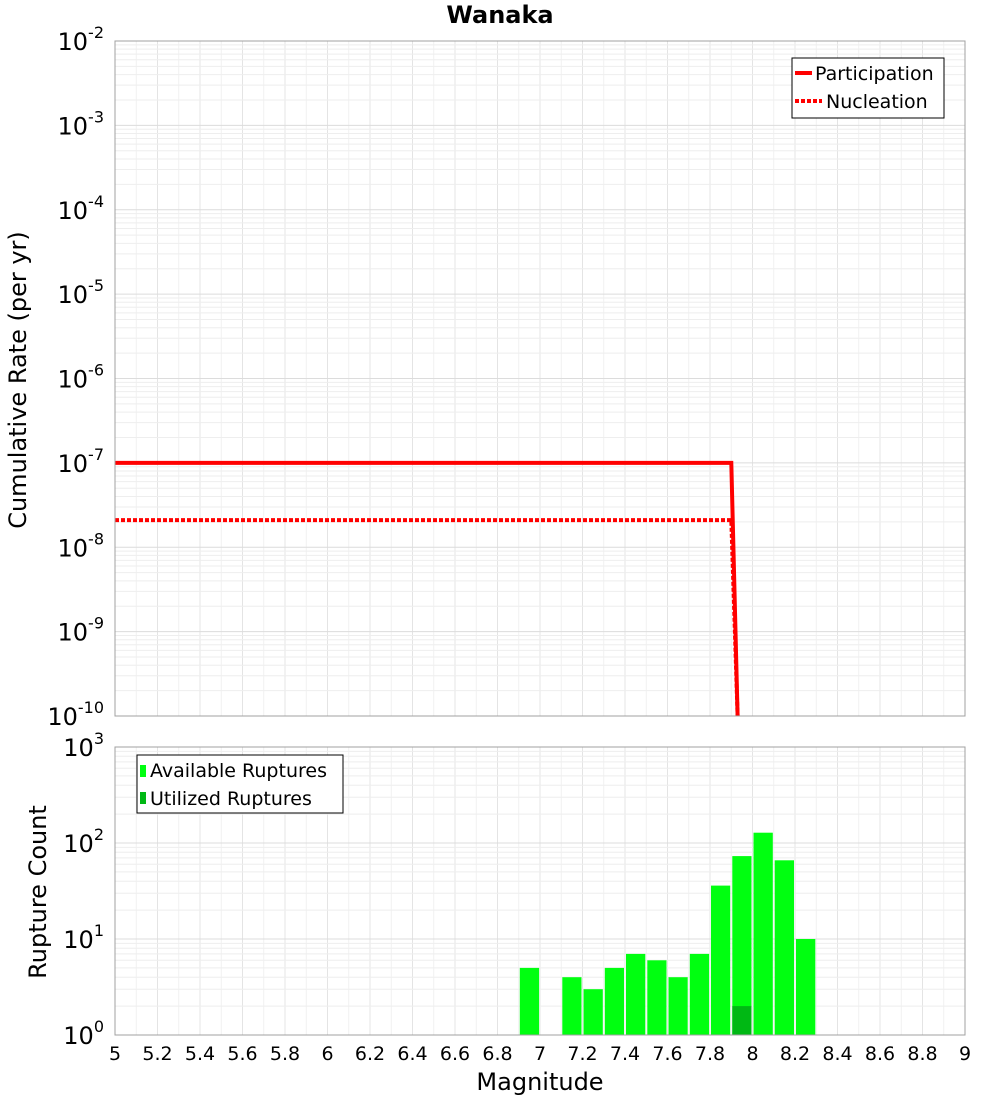 The image size is (1000, 1100). What do you see at coordinates (710, 1054) in the screenshot?
I see `x-tick-label: 7.8` at bounding box center [710, 1054].